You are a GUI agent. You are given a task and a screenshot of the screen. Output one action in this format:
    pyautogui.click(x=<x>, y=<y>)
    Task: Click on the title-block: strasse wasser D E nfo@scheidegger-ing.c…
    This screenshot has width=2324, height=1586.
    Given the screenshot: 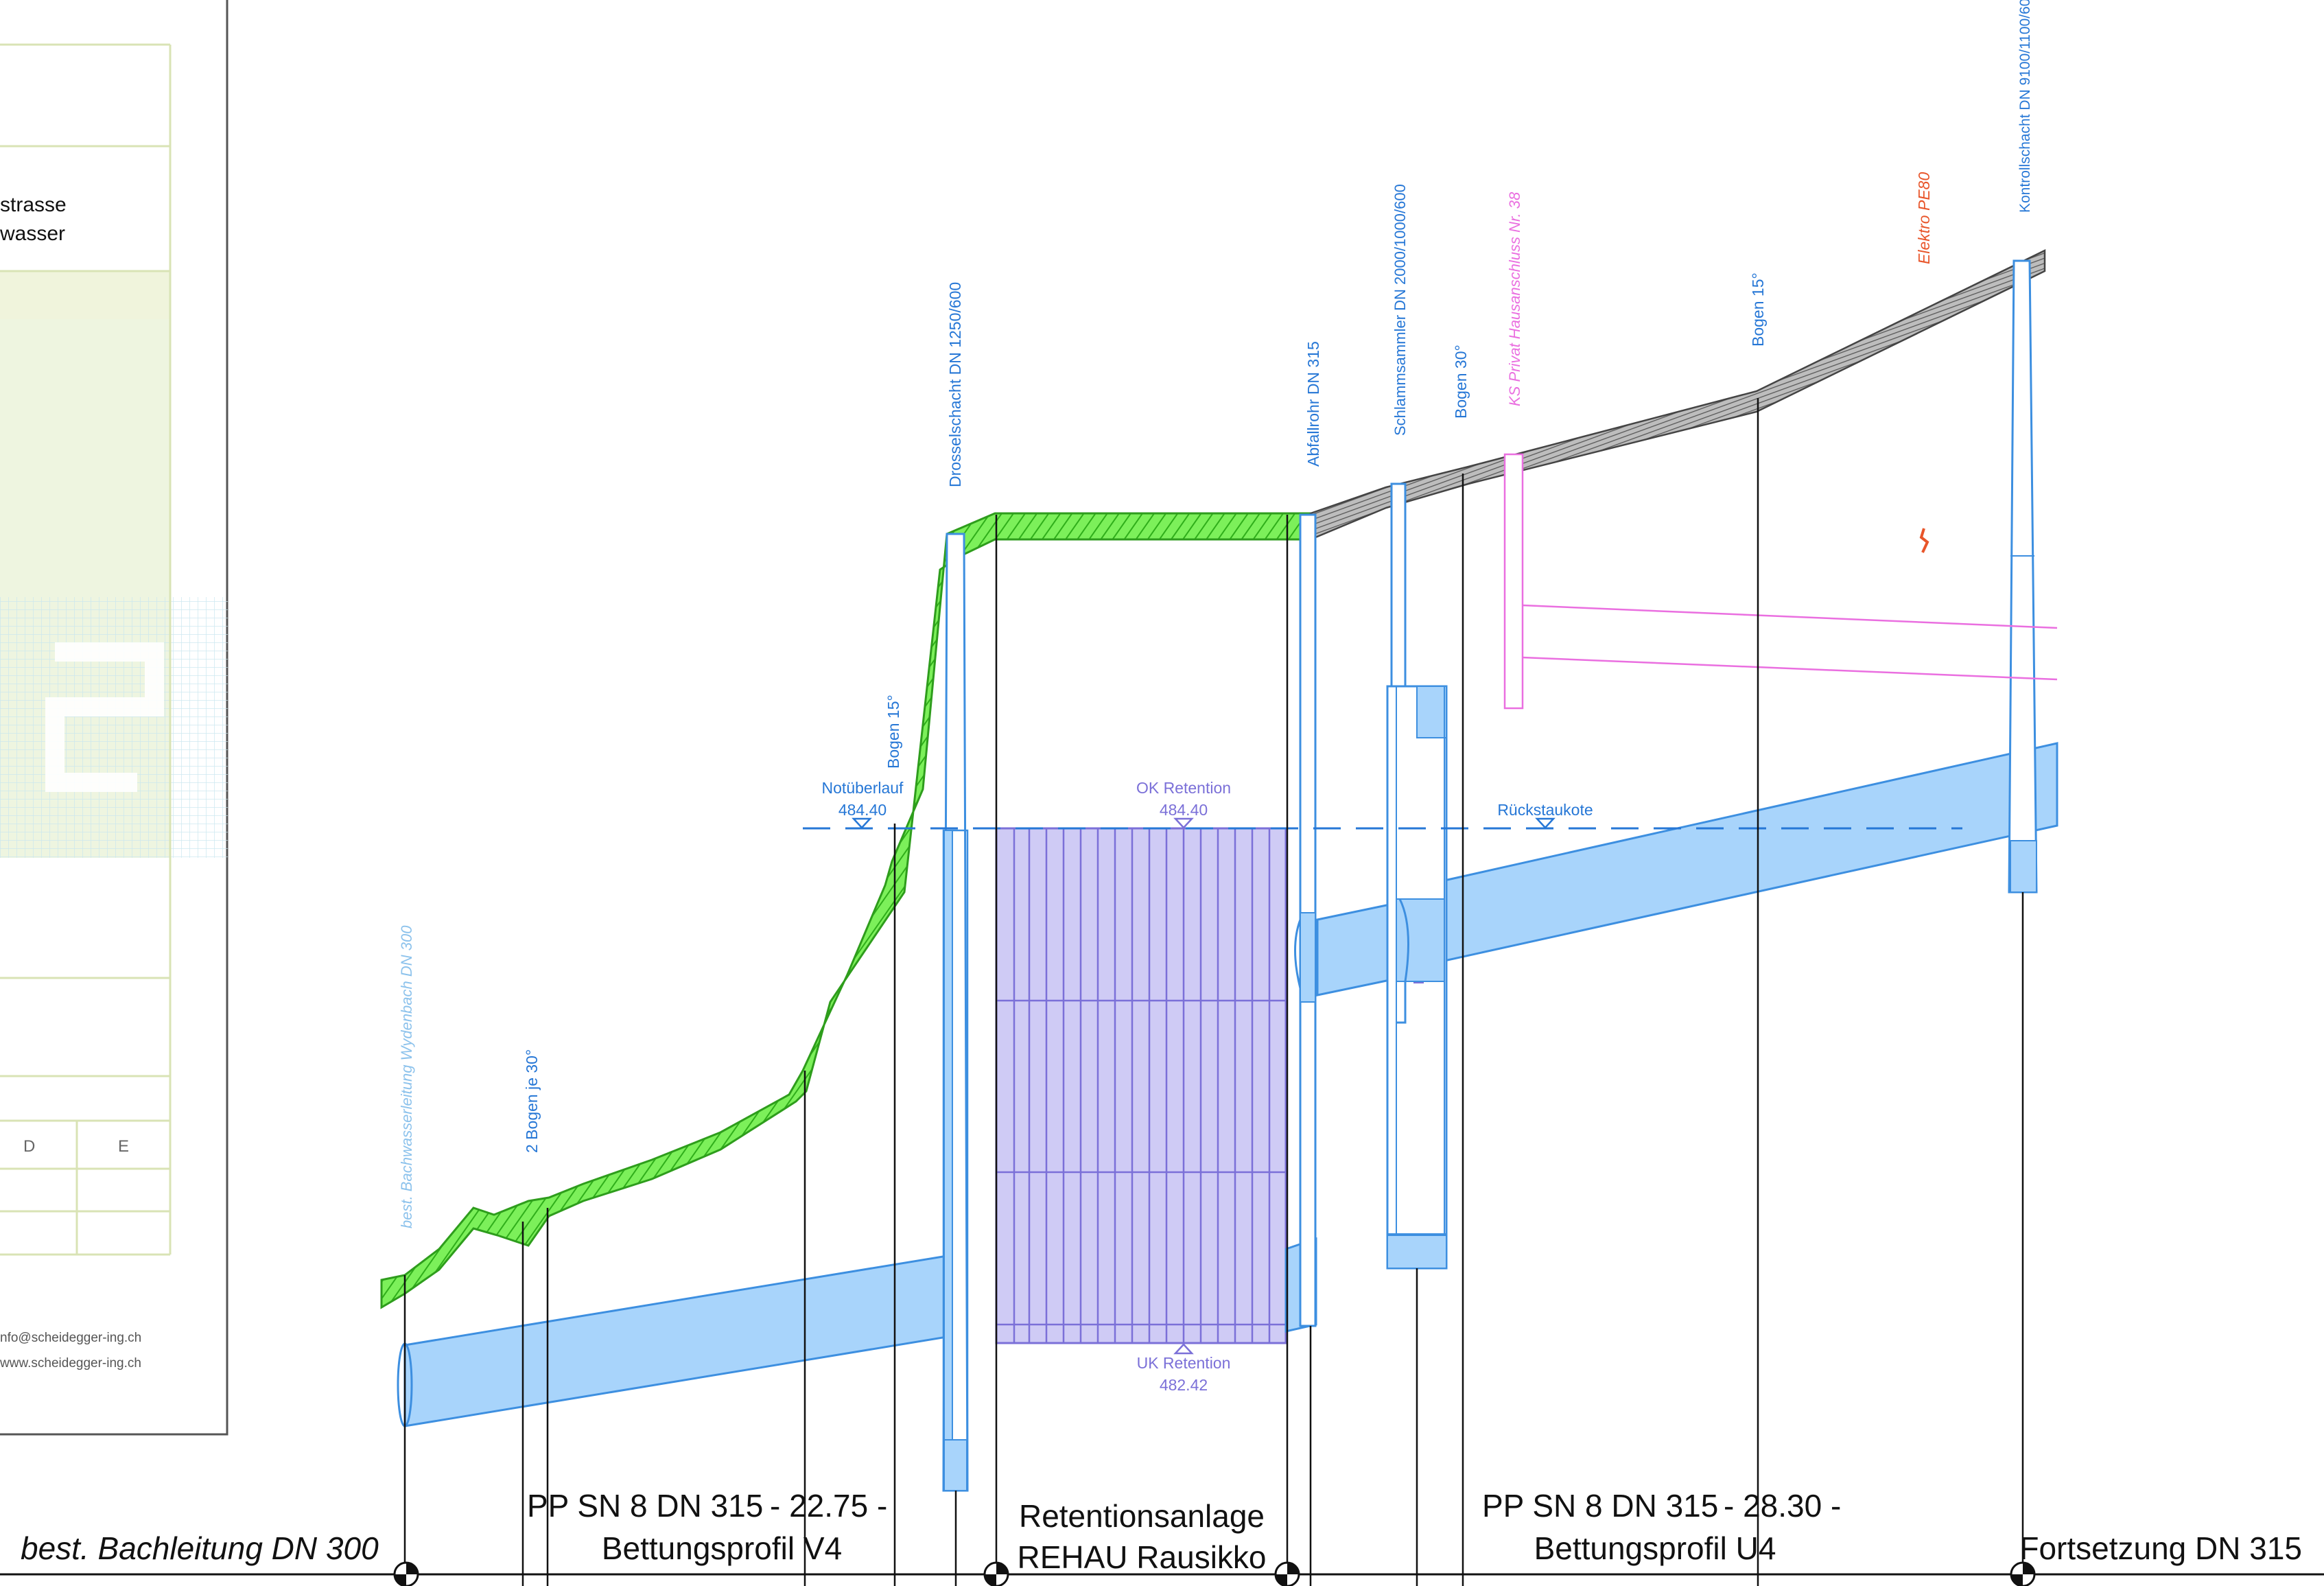 What is the action you would take?
    pyautogui.click(x=114, y=718)
    